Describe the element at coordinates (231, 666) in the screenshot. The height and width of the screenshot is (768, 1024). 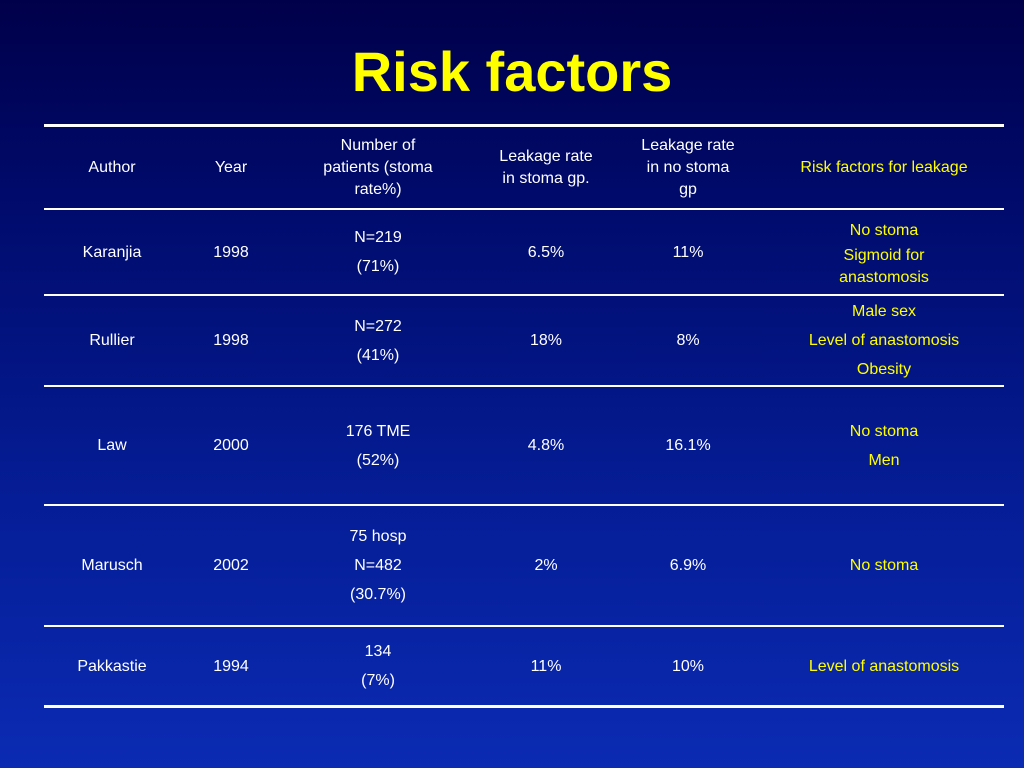
I see `cell-year: 1994` at that location.